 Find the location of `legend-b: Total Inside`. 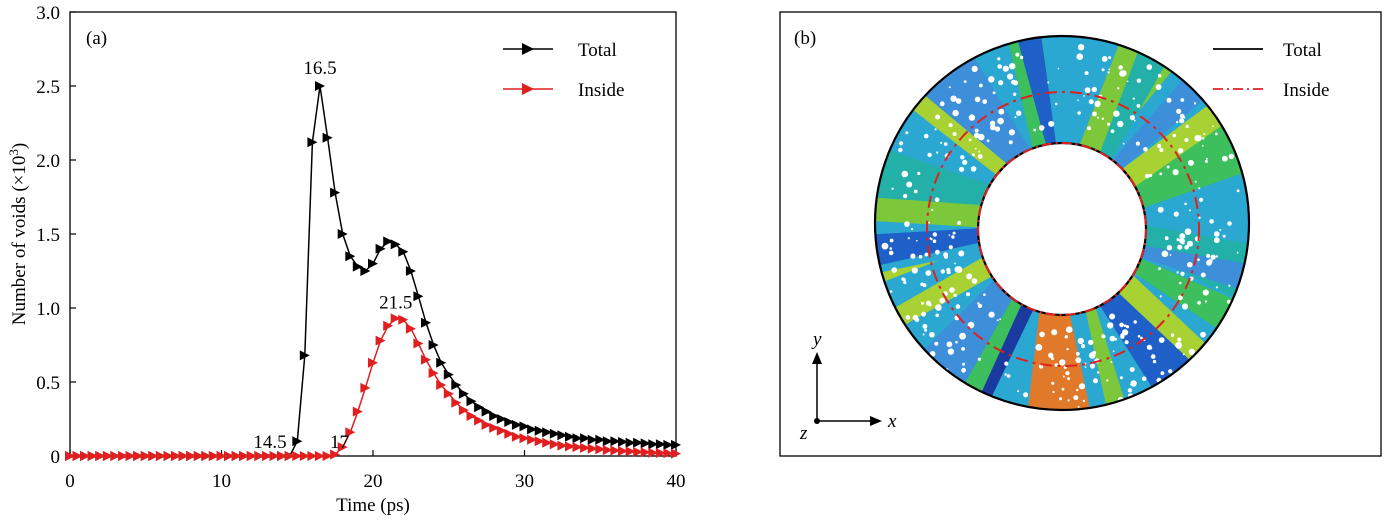

legend-b: Total Inside is located at coordinates (1271, 70).